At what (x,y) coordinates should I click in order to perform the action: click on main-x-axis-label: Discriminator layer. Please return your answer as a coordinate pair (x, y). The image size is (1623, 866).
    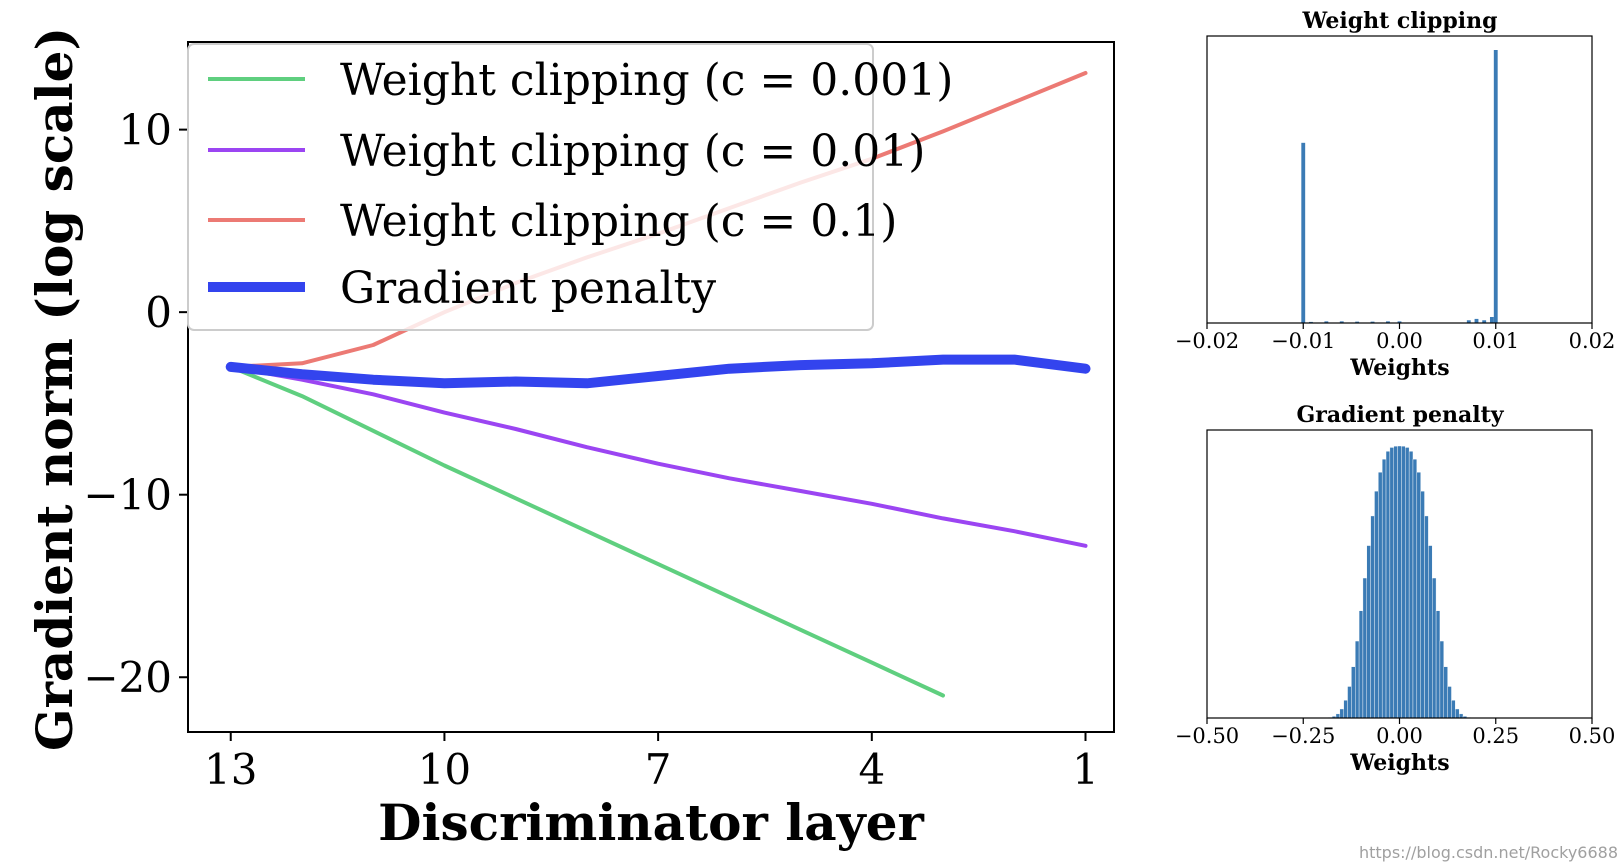
    Looking at the image, I should click on (651, 822).